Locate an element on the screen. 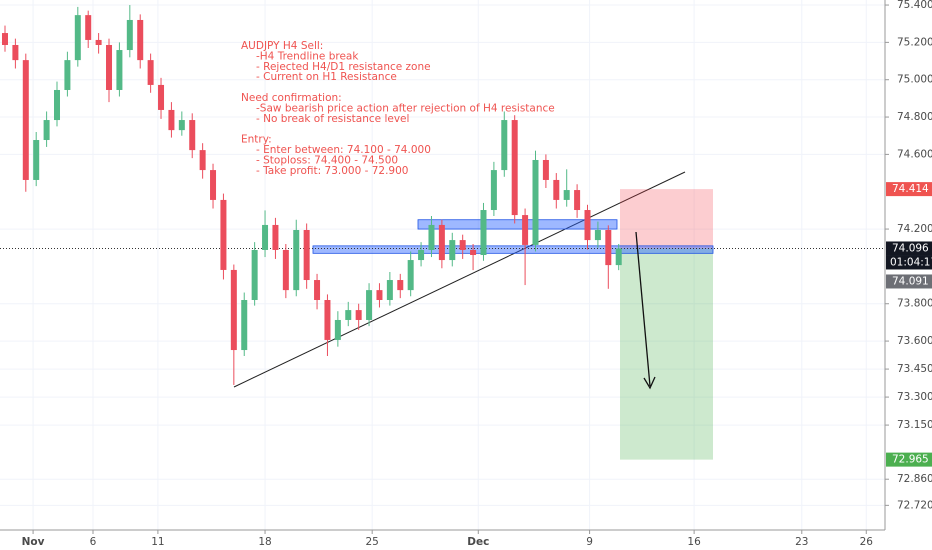 This screenshot has height=550, width=932. arrow-head is located at coordinates (649, 383).